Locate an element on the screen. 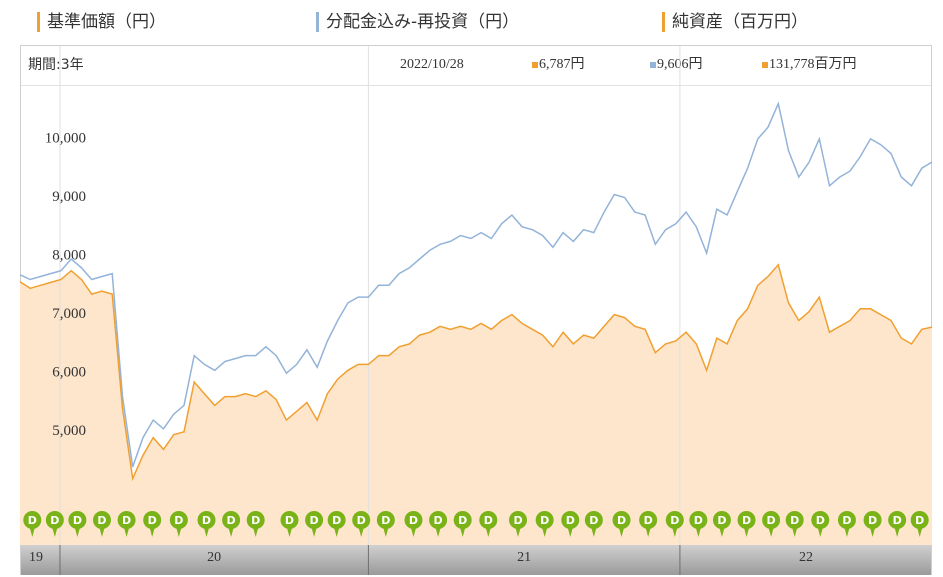 The image size is (943, 577). x-axis-band is located at coordinates (476, 560).